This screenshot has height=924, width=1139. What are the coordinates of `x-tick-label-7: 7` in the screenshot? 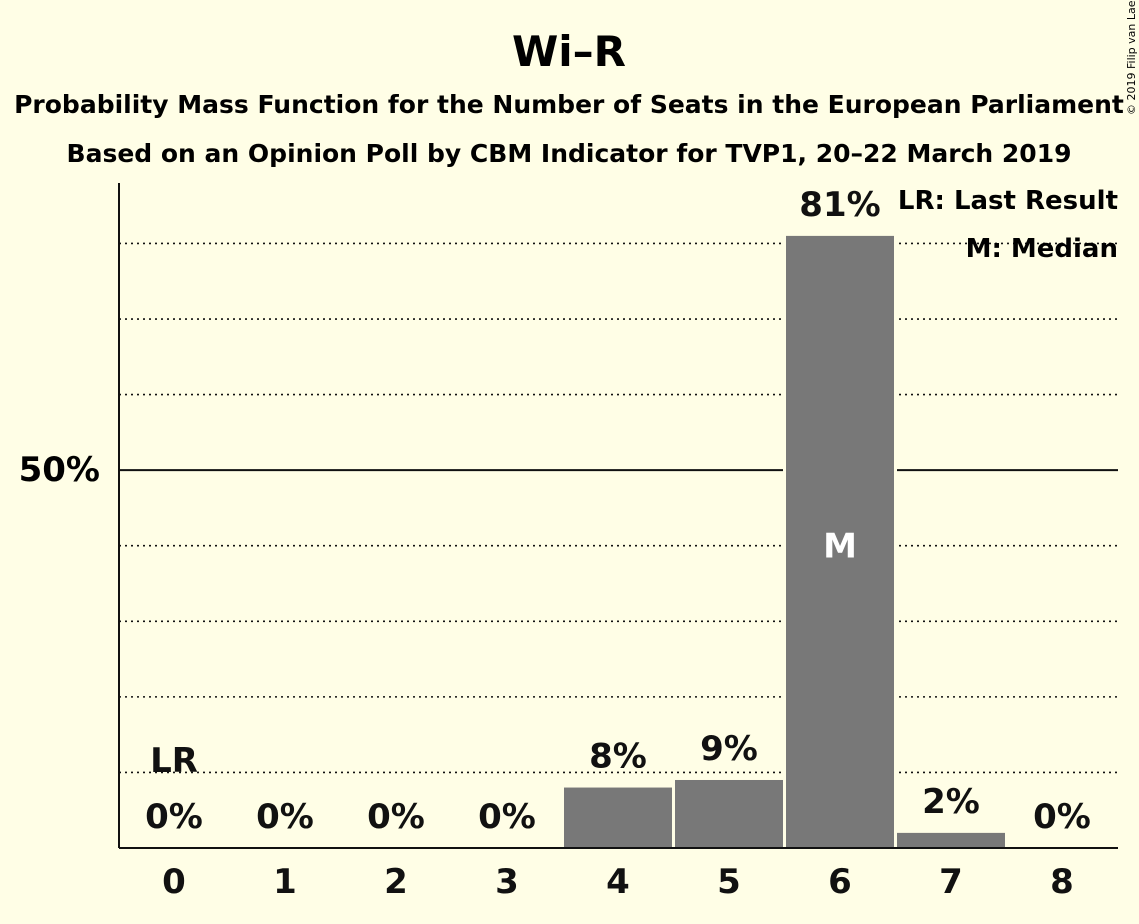 It's located at (951, 882).